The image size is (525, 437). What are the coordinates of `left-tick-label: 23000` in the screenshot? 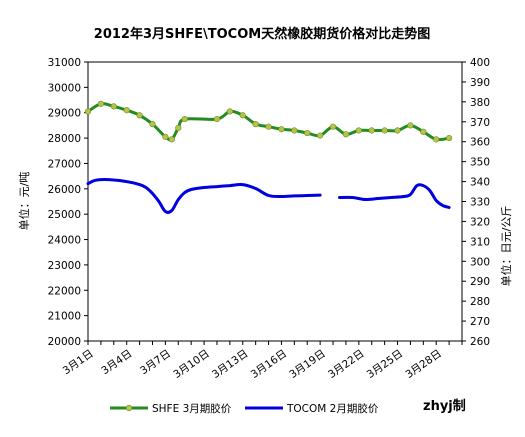 It's located at (64, 266).